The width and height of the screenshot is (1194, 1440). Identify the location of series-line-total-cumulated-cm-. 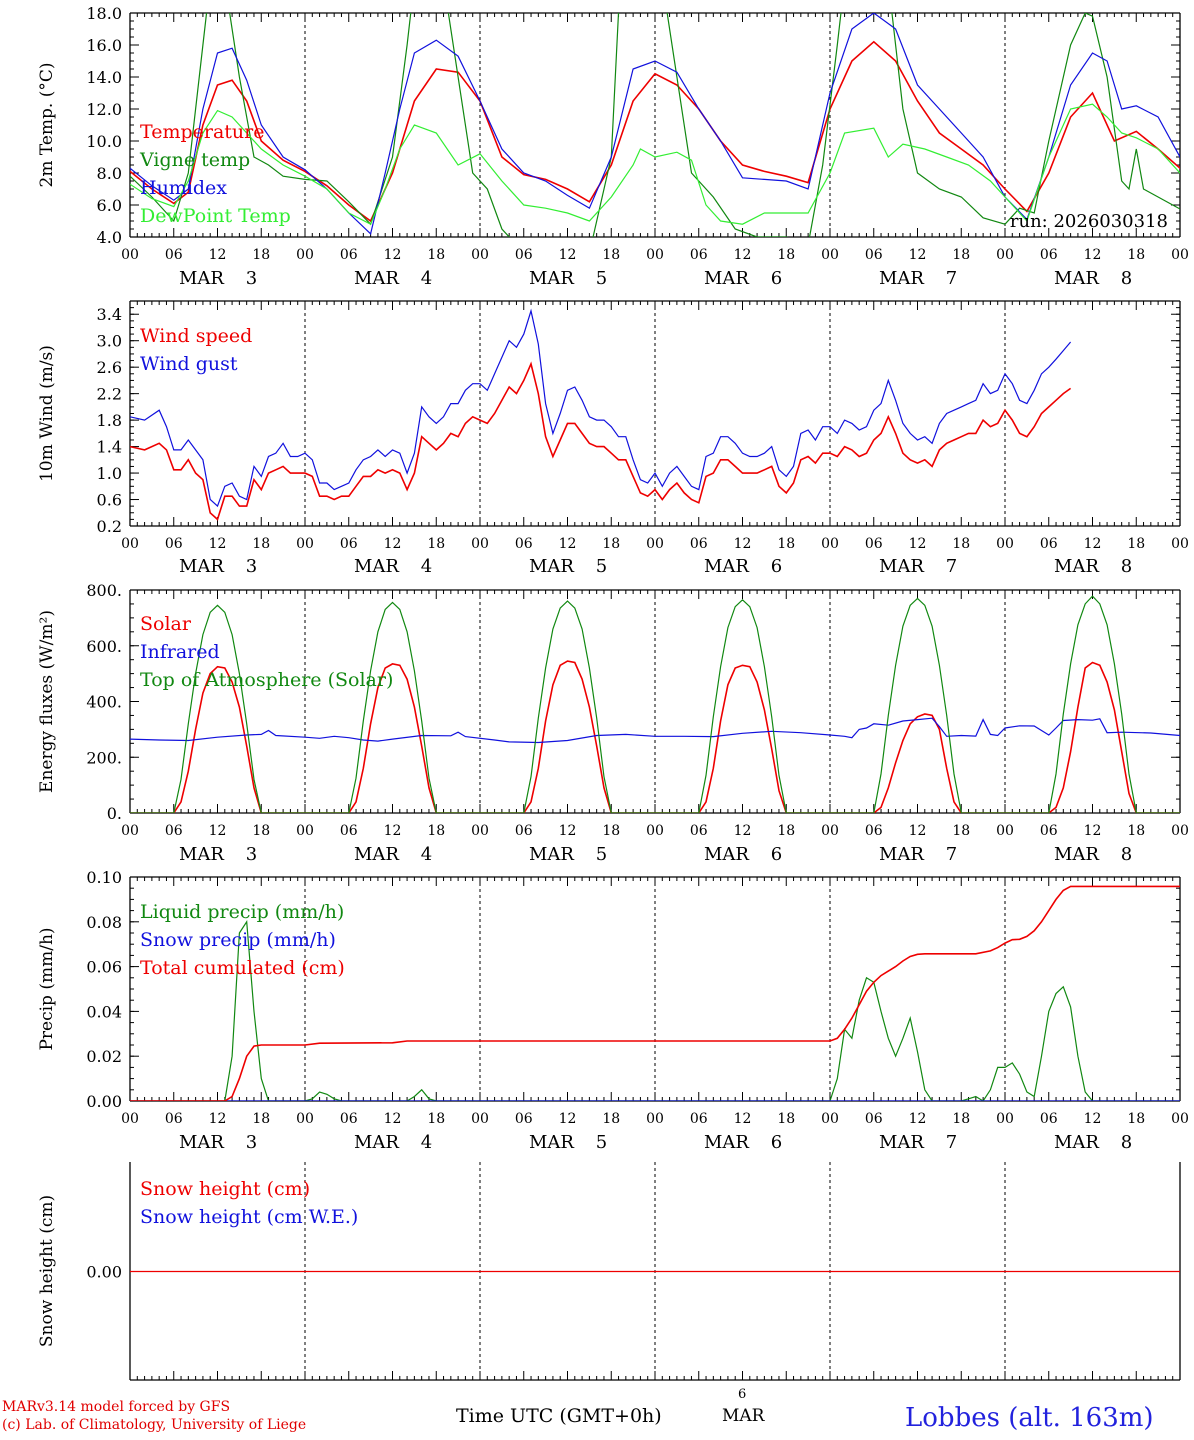
(655, 993).